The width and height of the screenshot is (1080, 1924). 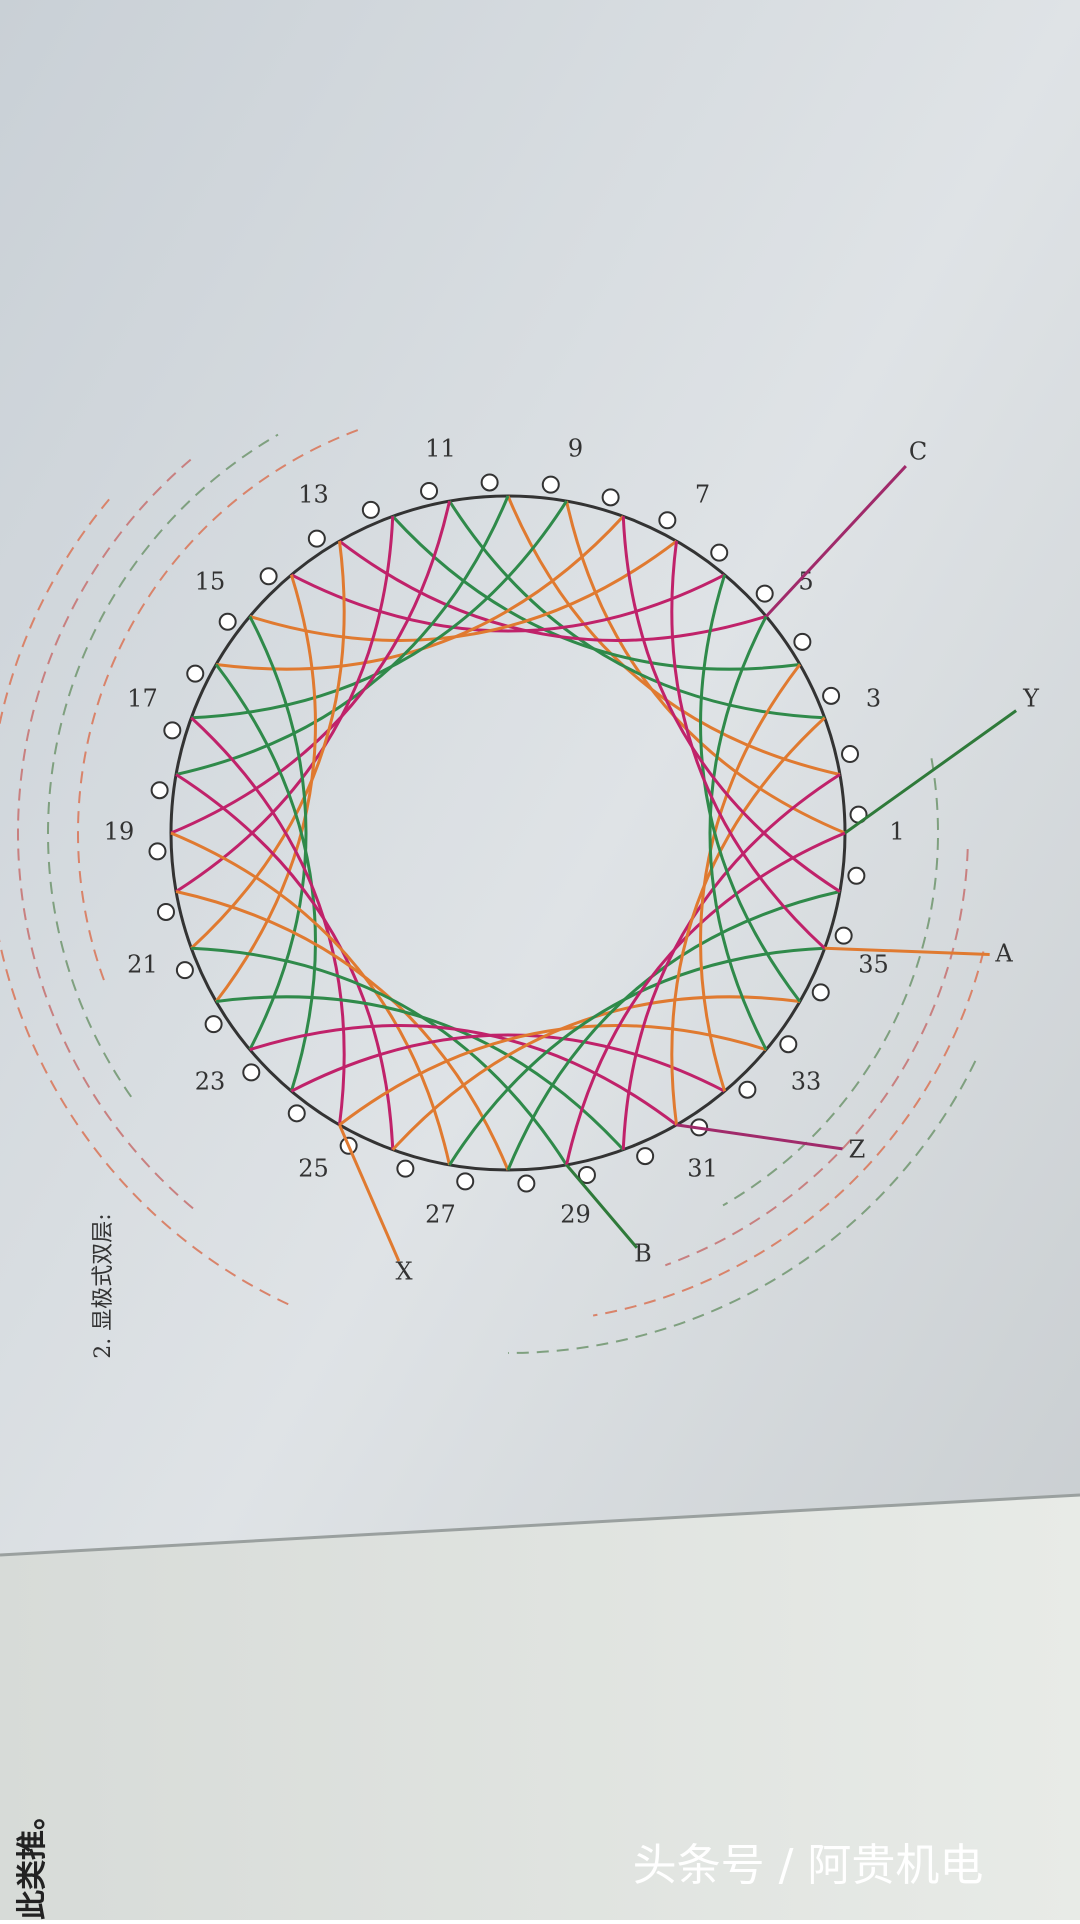 I want to click on slot-number: 23, so click(x=210, y=1082).